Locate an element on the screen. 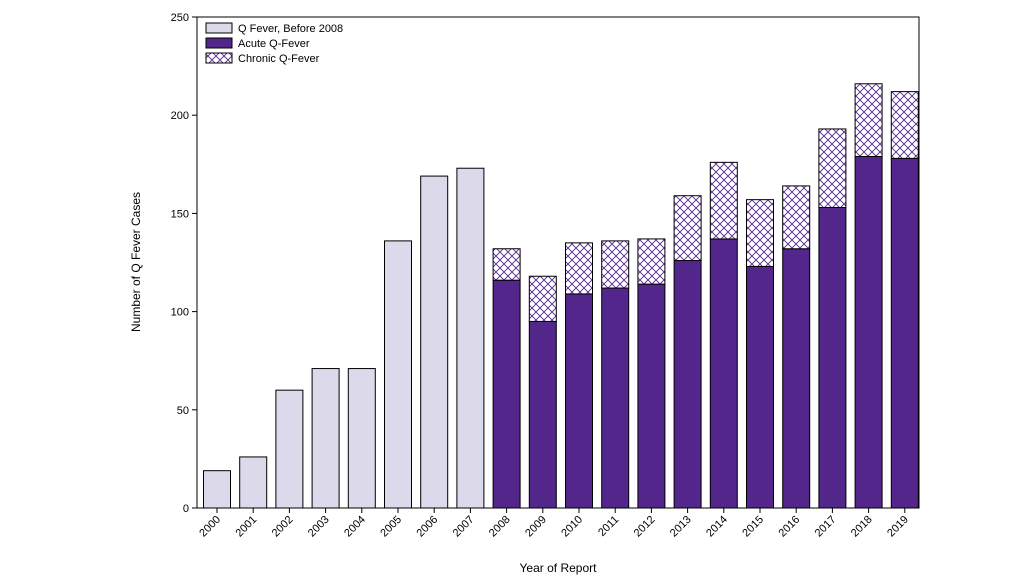 Image resolution: width=1024 pixels, height=581 pixels. x-tick-label: 2013 is located at coordinates (681, 527).